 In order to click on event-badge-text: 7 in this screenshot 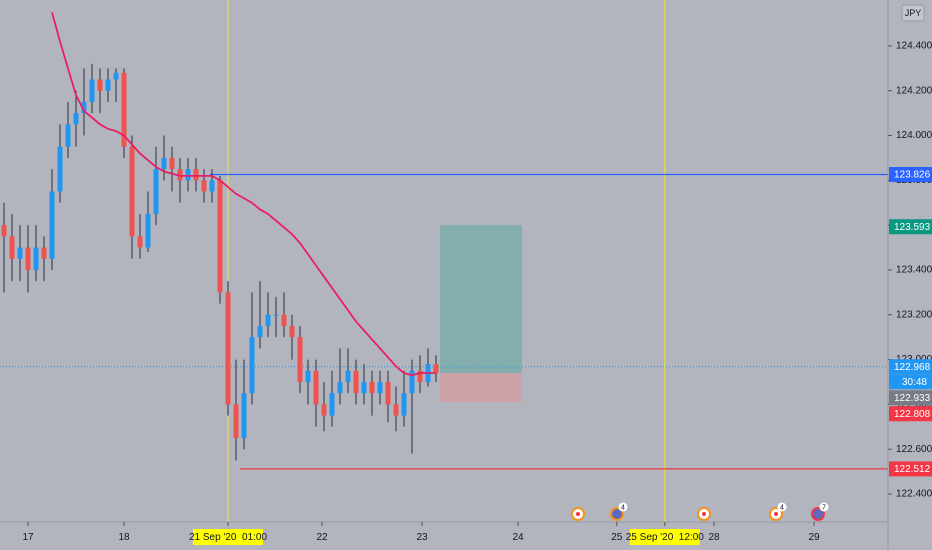, I will do `click(824, 507)`.